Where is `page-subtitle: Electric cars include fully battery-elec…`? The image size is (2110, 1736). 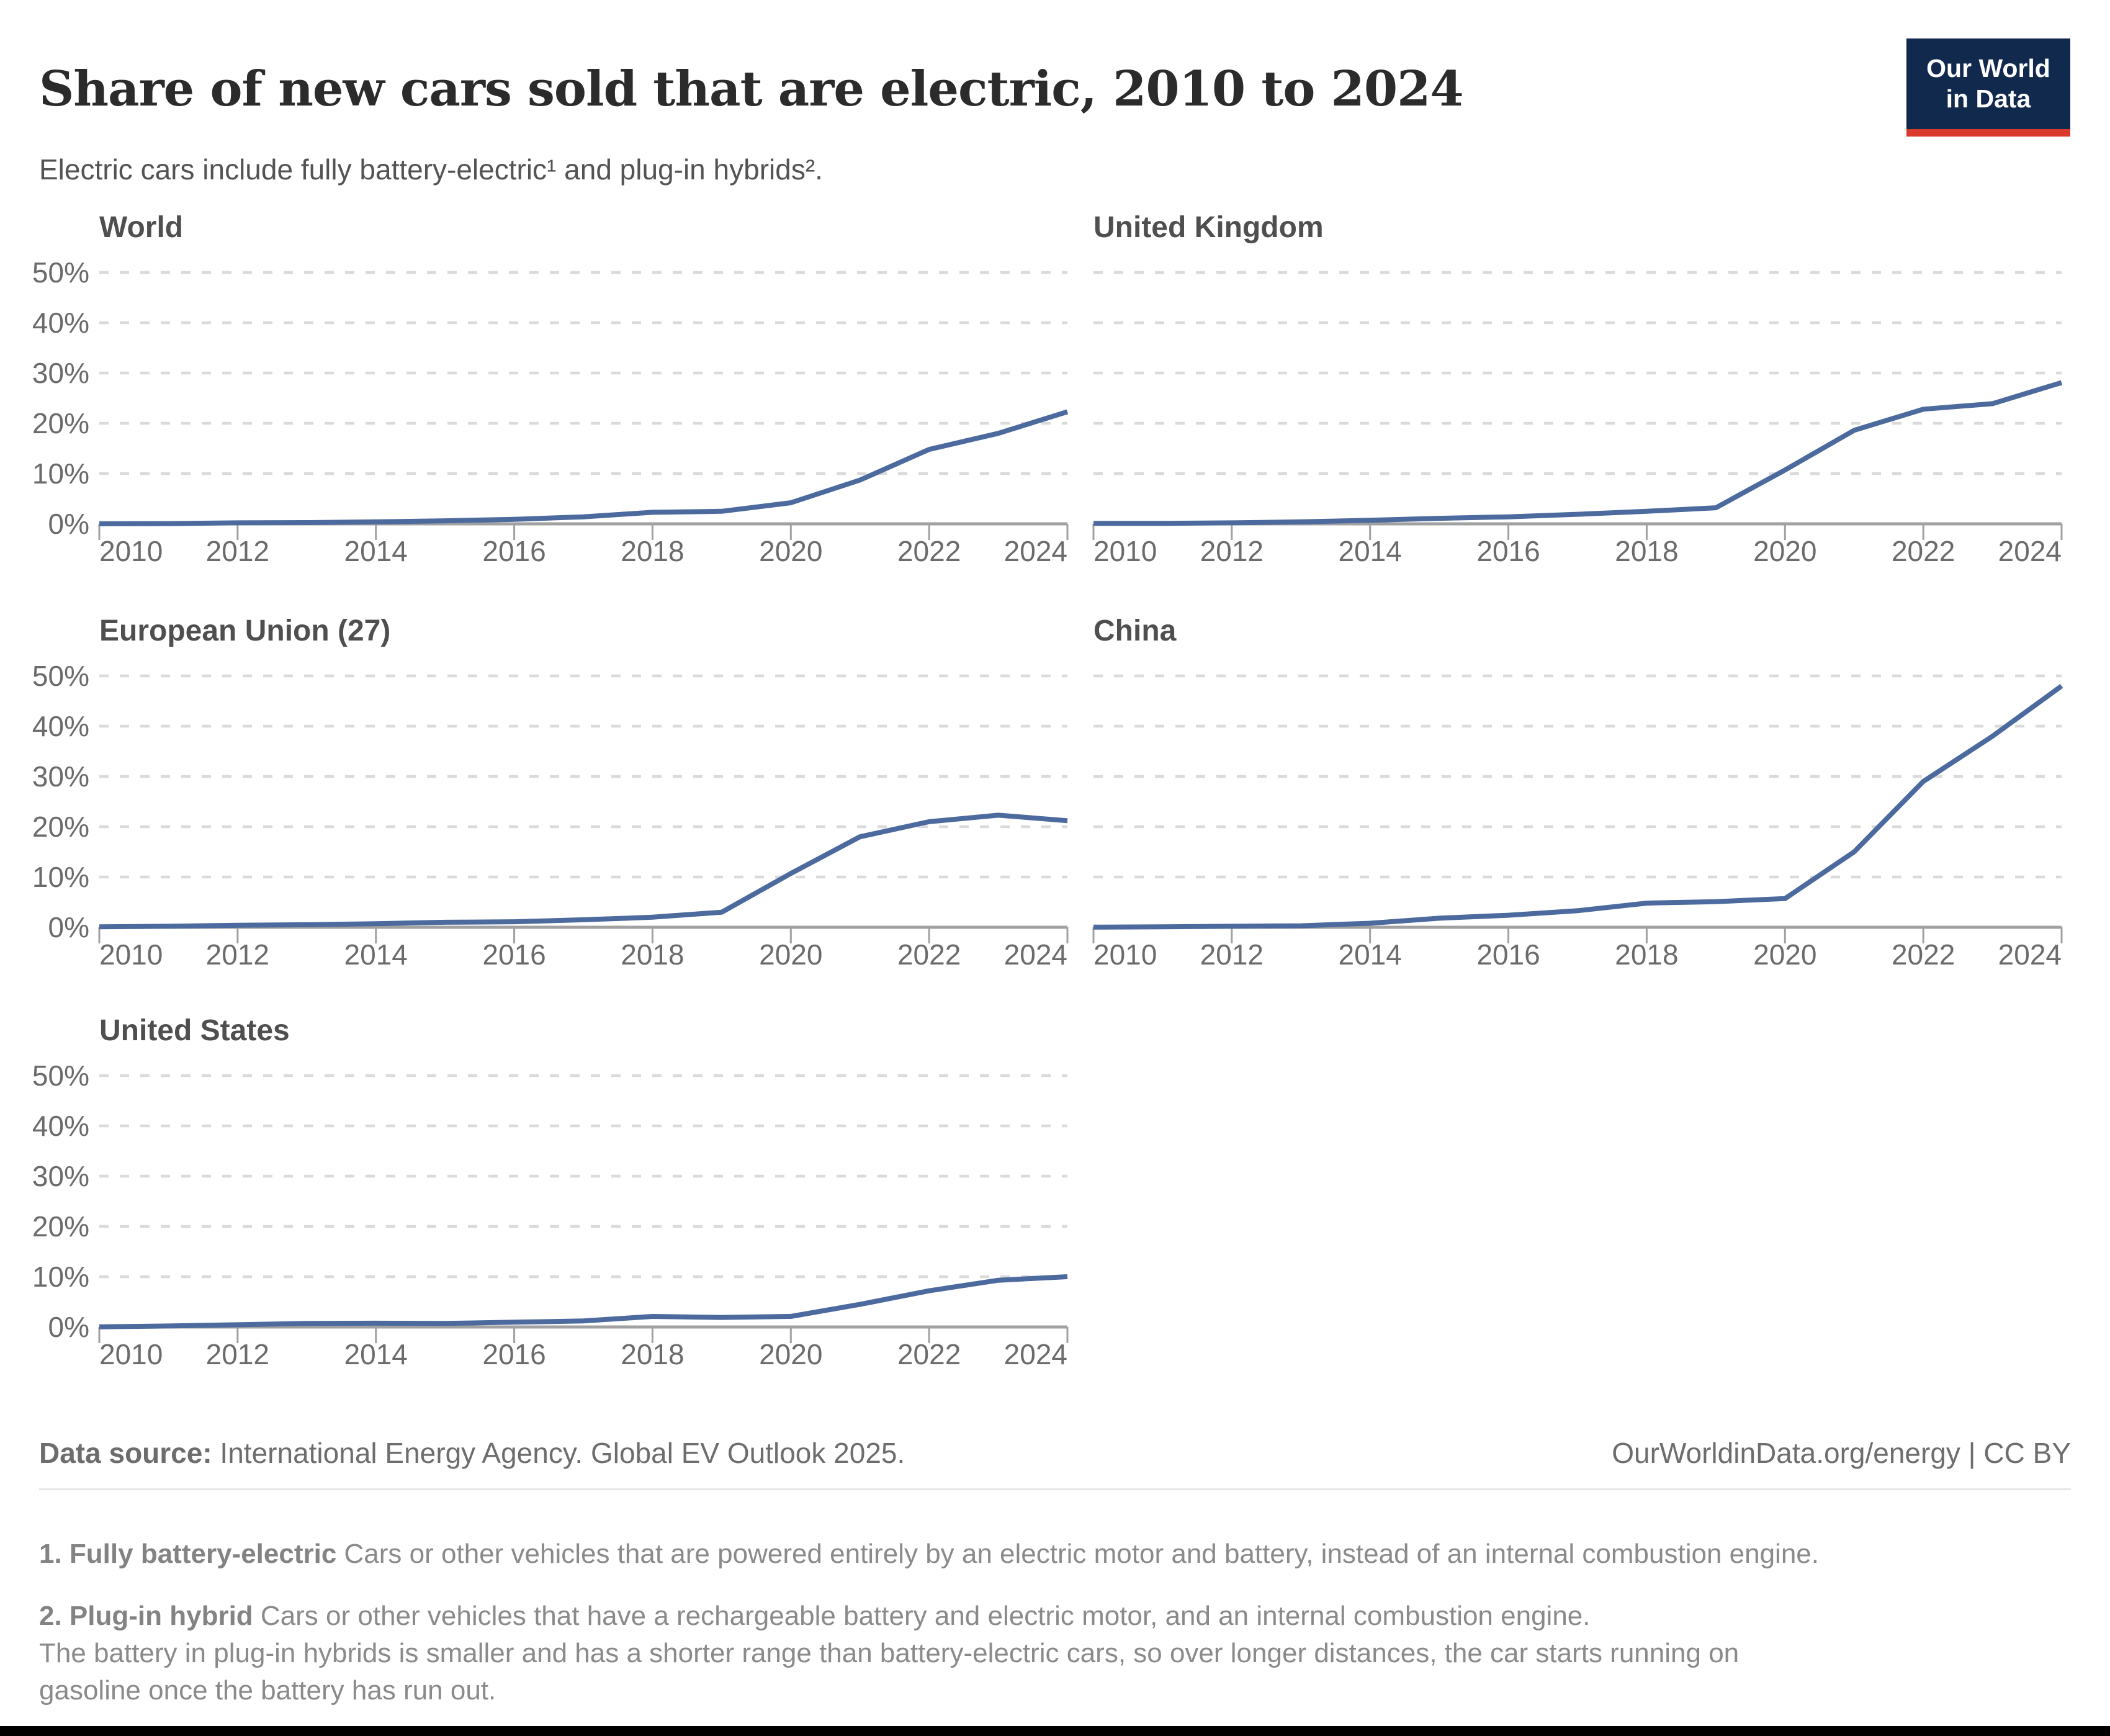
page-subtitle: Electric cars include fully battery-elec… is located at coordinates (431, 169).